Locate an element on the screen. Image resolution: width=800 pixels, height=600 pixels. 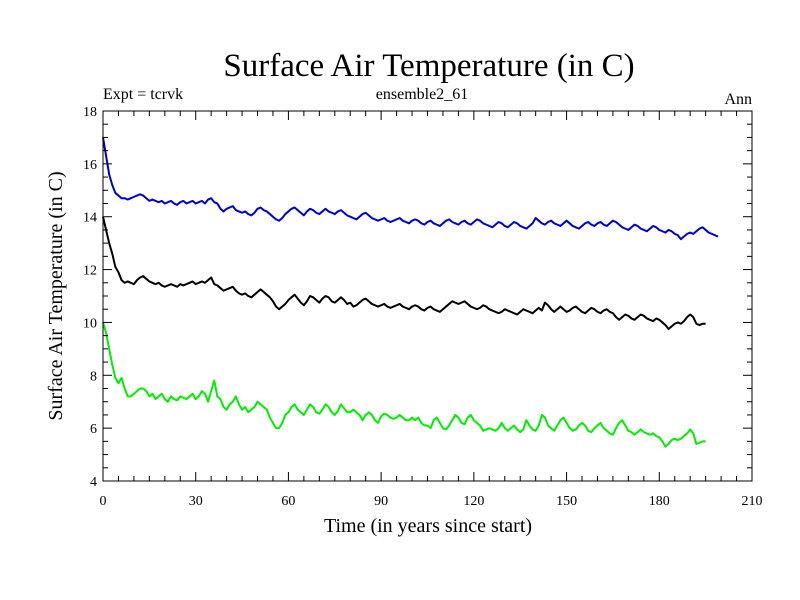
experiment-label: Expt = tcrvk is located at coordinates (143, 94).